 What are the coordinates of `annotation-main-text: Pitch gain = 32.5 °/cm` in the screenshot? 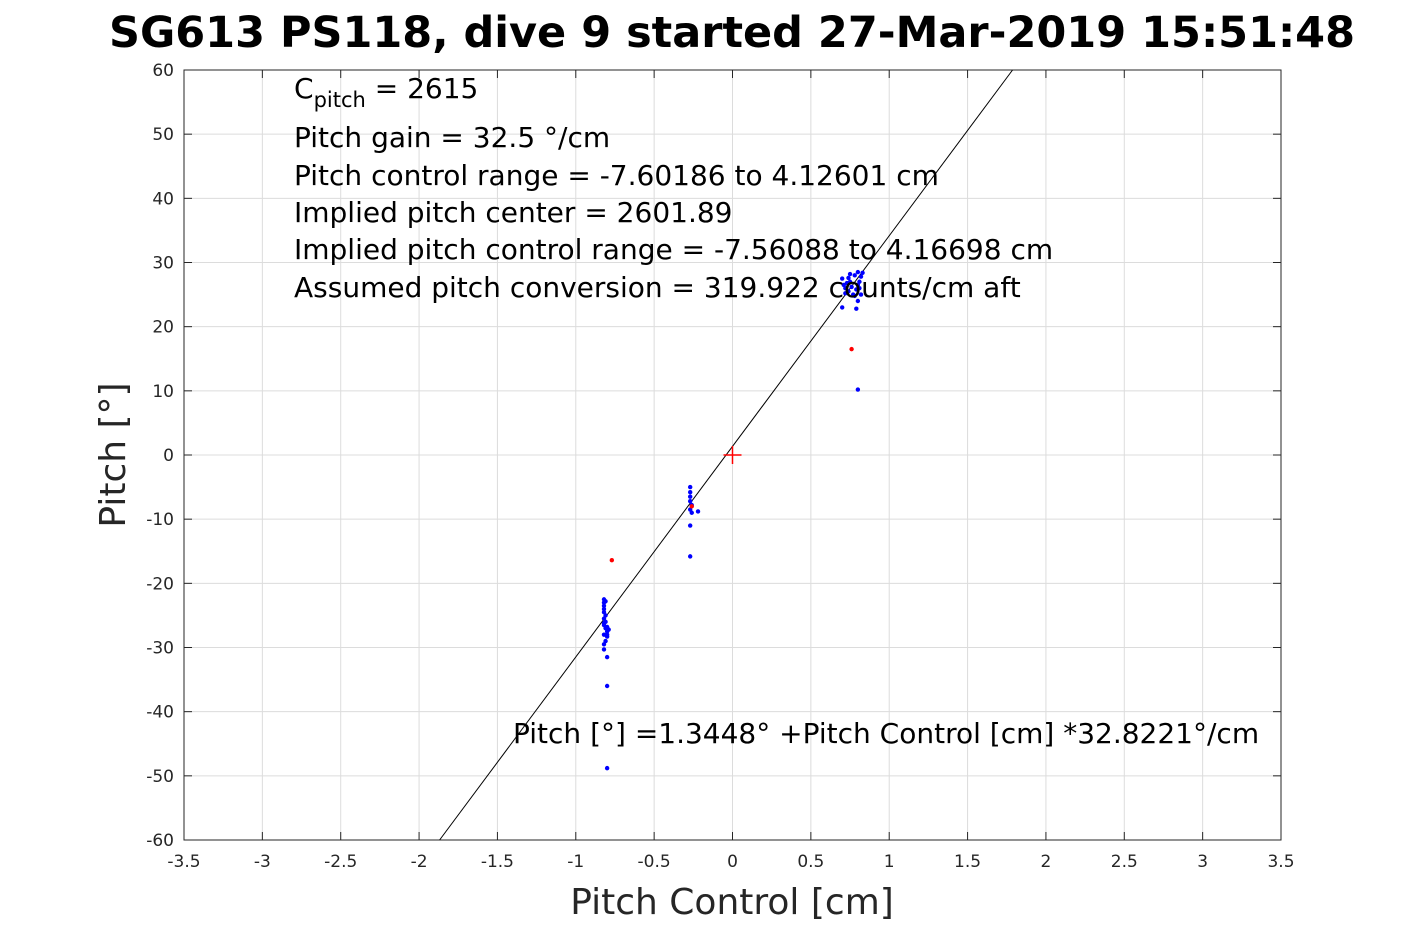 It's located at (452, 137).